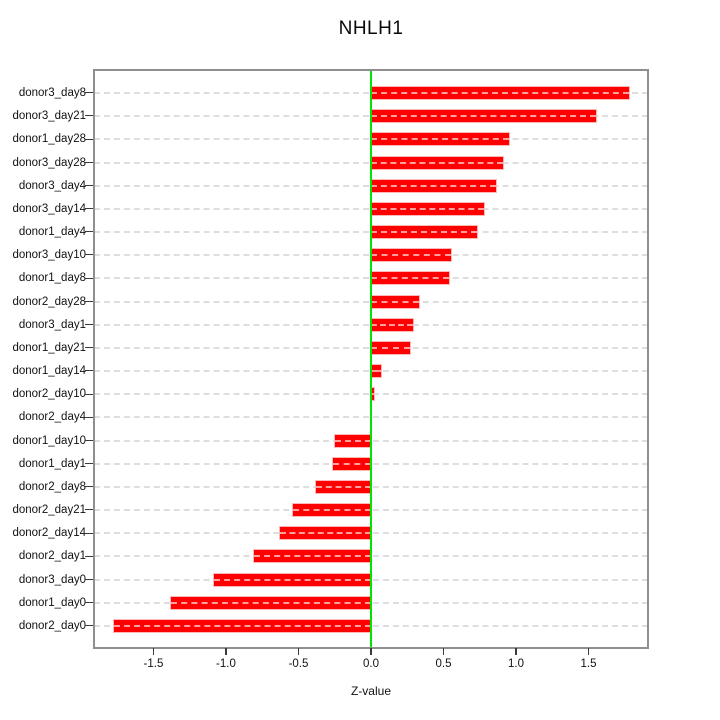 Image resolution: width=720 pixels, height=720 pixels. I want to click on y-label-donor1_day28: donor1_day28, so click(49, 139).